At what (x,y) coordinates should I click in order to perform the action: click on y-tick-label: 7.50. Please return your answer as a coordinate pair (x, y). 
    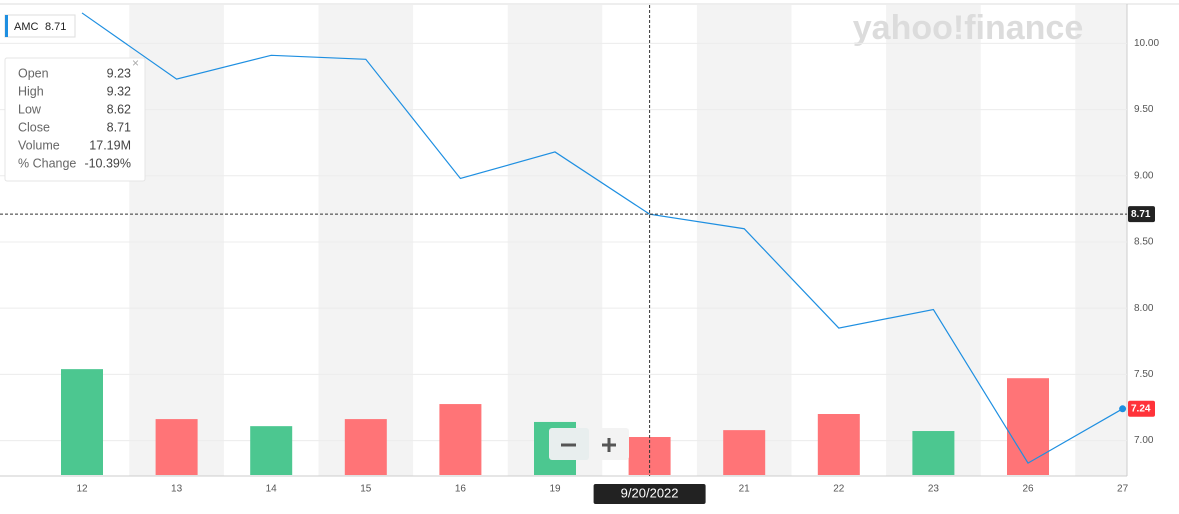
    Looking at the image, I should click on (1144, 374).